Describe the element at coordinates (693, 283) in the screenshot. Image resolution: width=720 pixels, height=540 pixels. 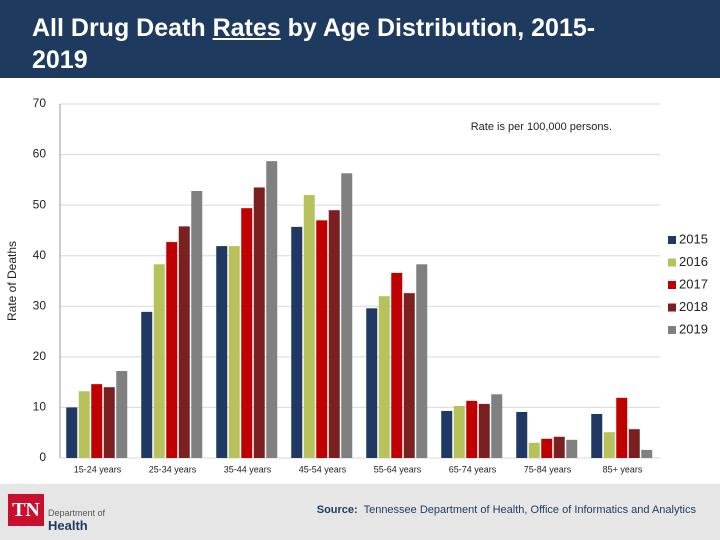
I see `legend-label: 2017` at that location.